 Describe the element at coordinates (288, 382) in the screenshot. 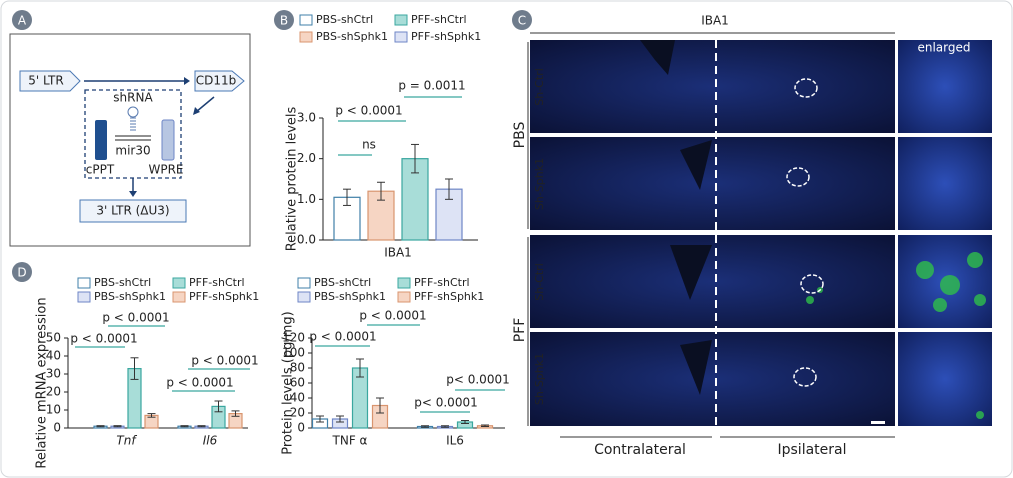

I see `y-axis-label: Protein levels (pg/mg)` at that location.